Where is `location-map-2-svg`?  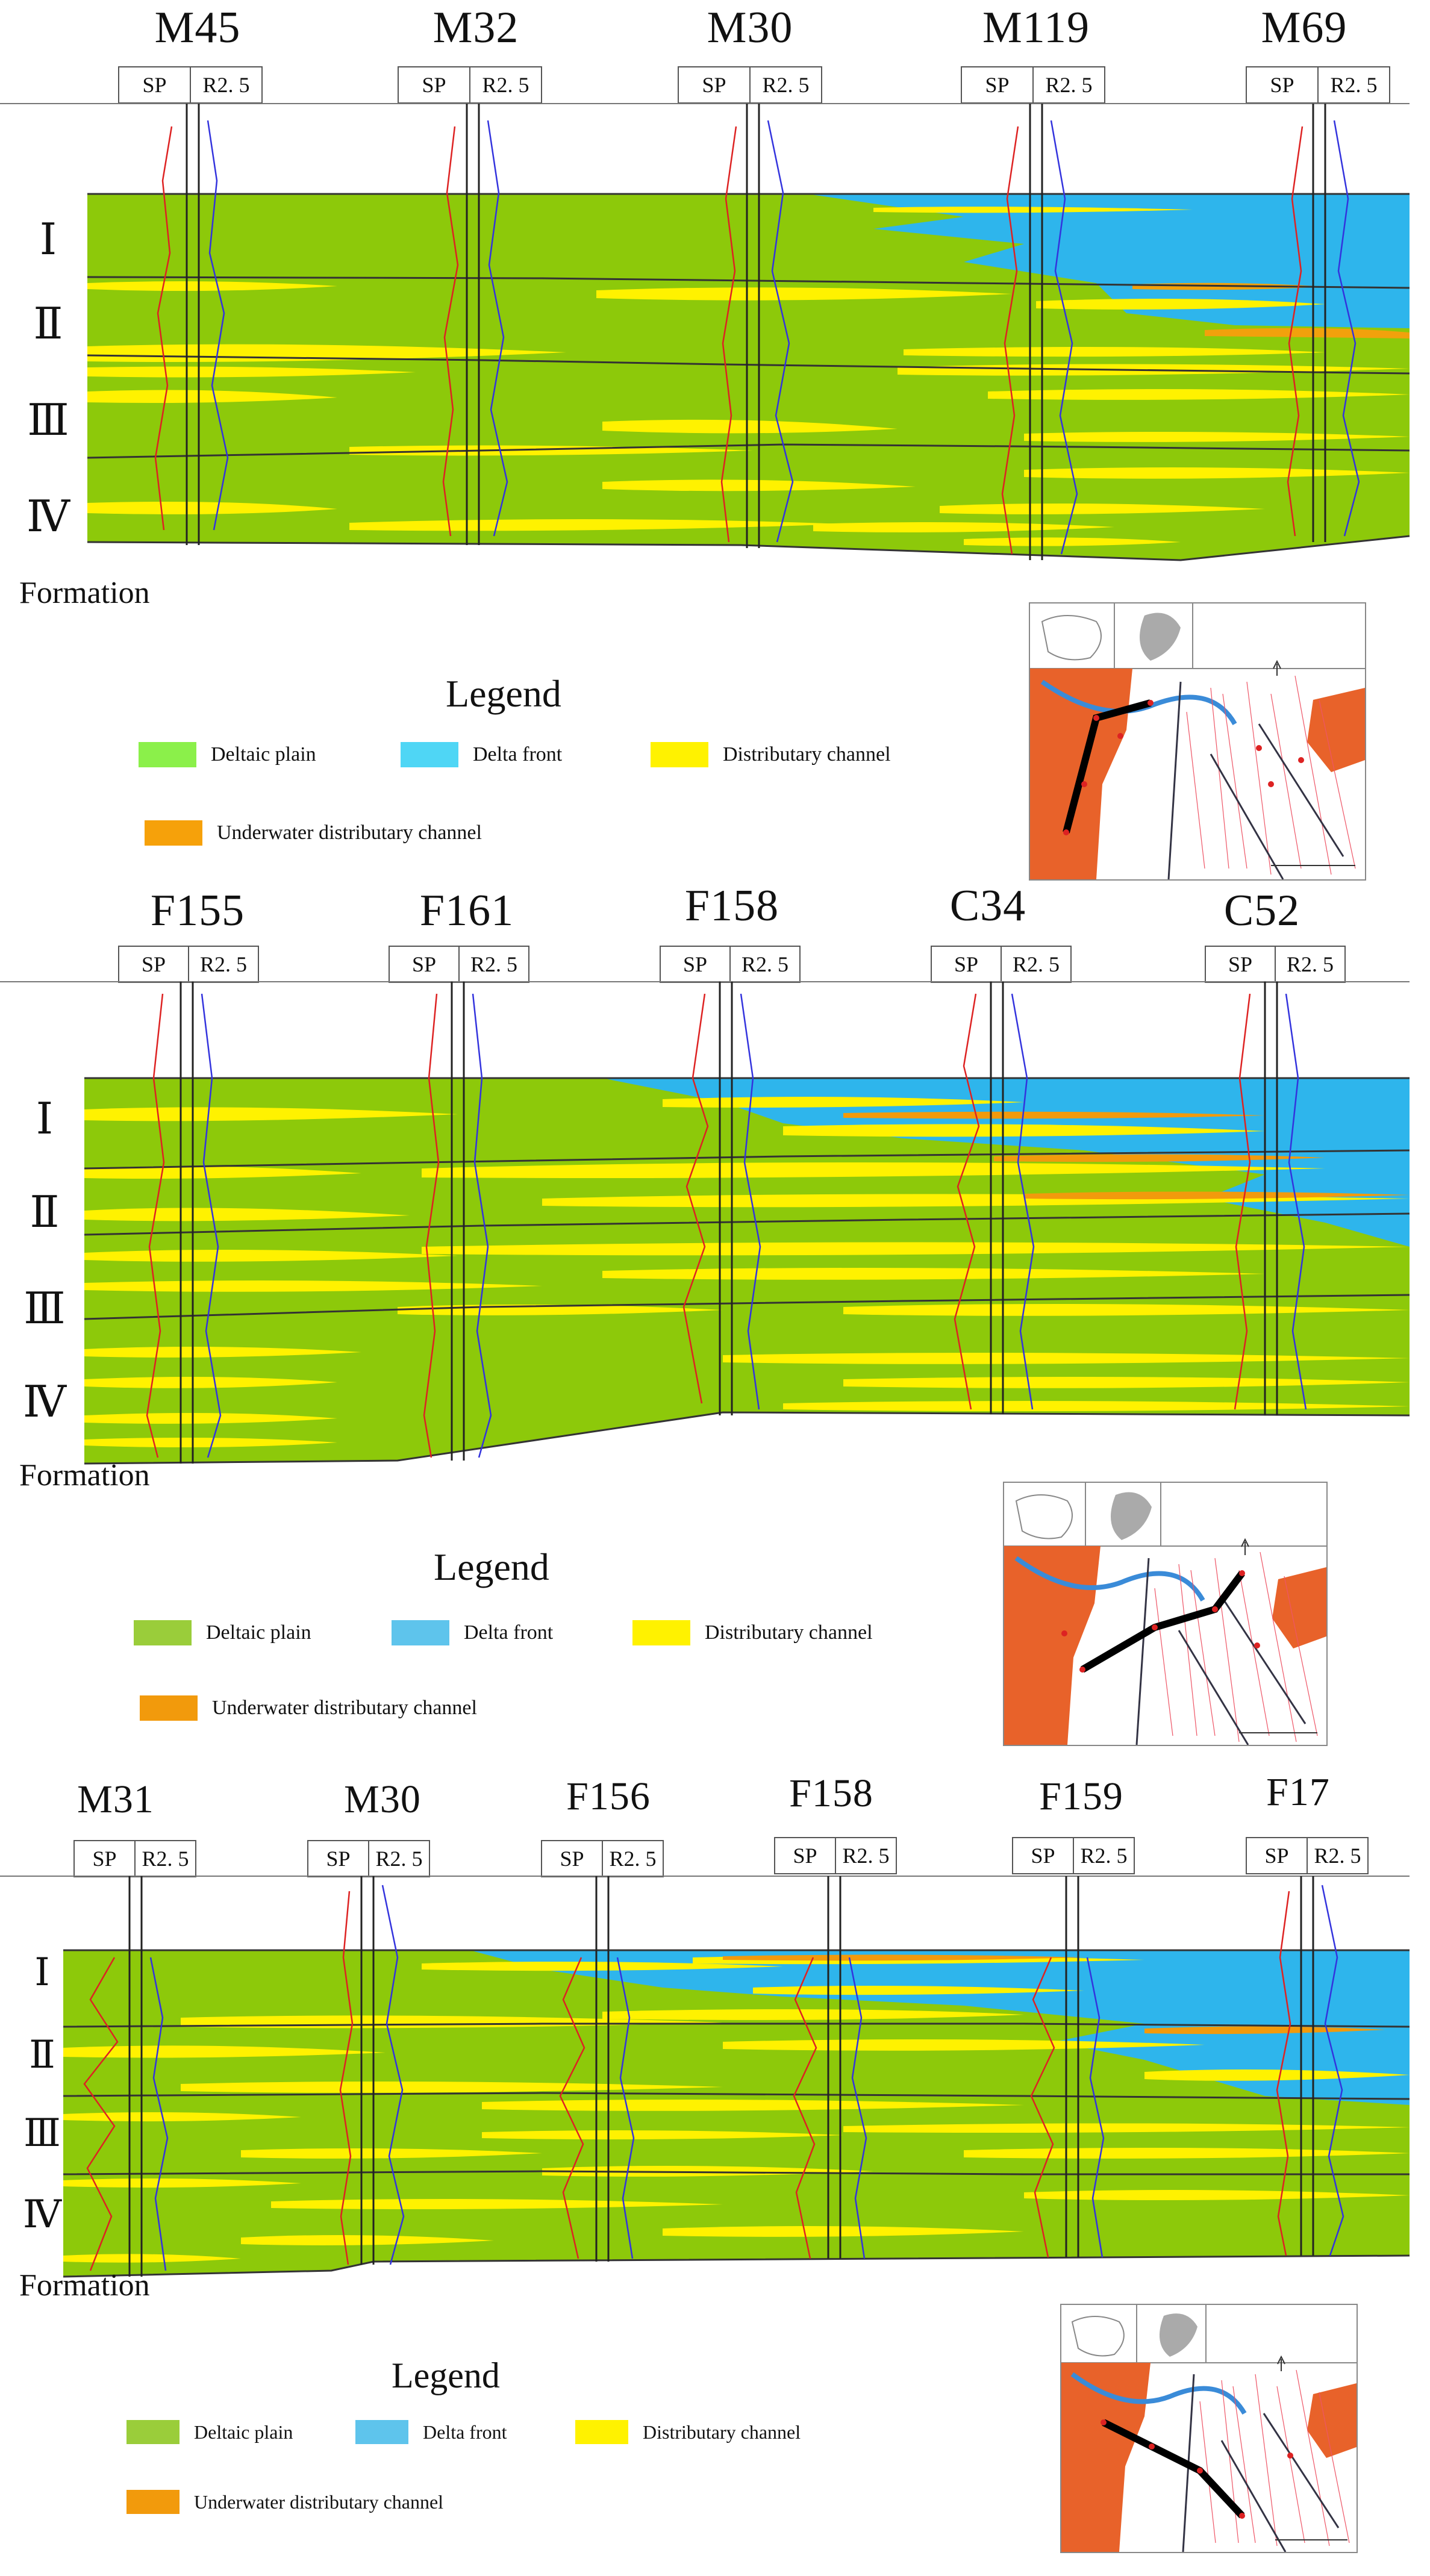 location-map-2-svg is located at coordinates (1165, 1614).